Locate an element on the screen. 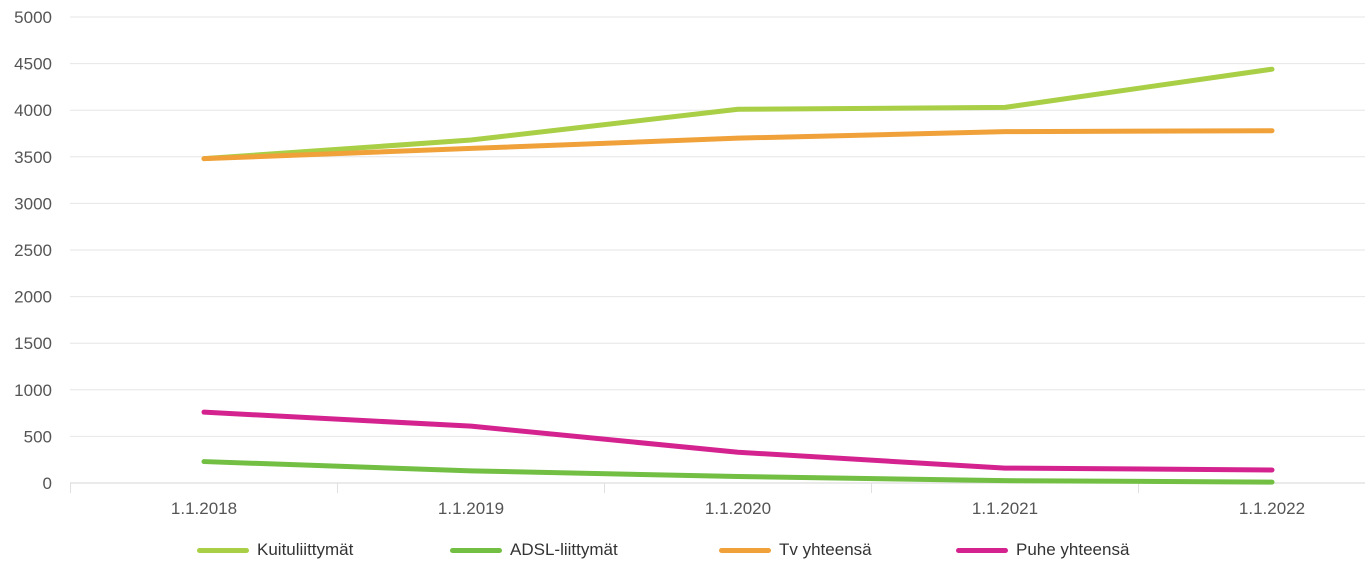  y-tick-label: 2500 is located at coordinates (33, 250).